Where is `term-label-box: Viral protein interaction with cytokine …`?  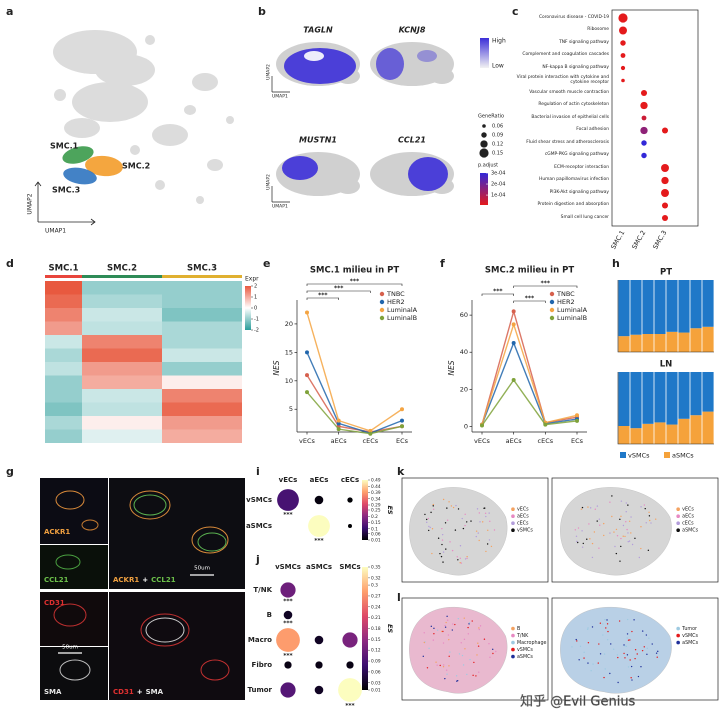
term-label-box: Viral protein interaction with cytokine … is located at coordinates (563, 79).